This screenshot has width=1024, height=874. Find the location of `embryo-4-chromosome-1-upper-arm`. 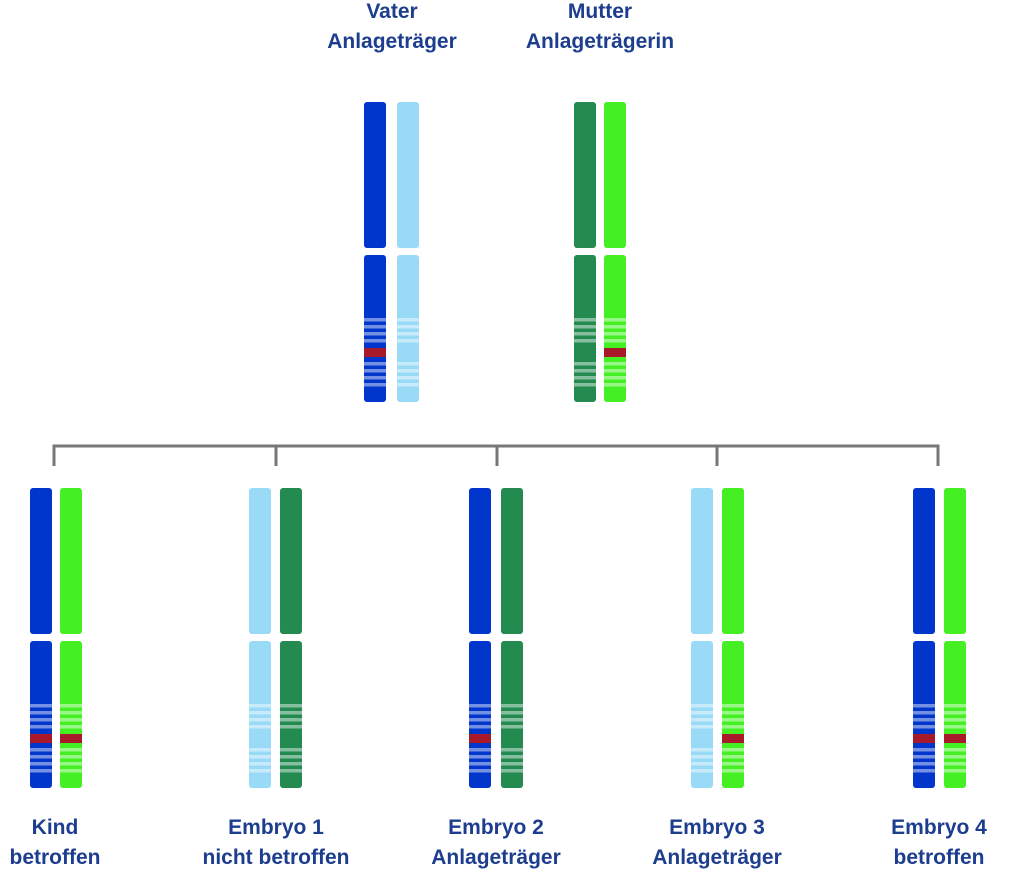

embryo-4-chromosome-1-upper-arm is located at coordinates (924, 561).